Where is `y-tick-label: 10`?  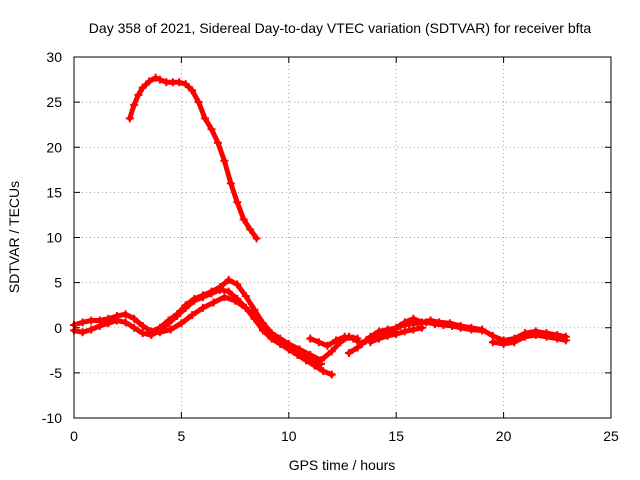 y-tick-label: 10 is located at coordinates (54, 238).